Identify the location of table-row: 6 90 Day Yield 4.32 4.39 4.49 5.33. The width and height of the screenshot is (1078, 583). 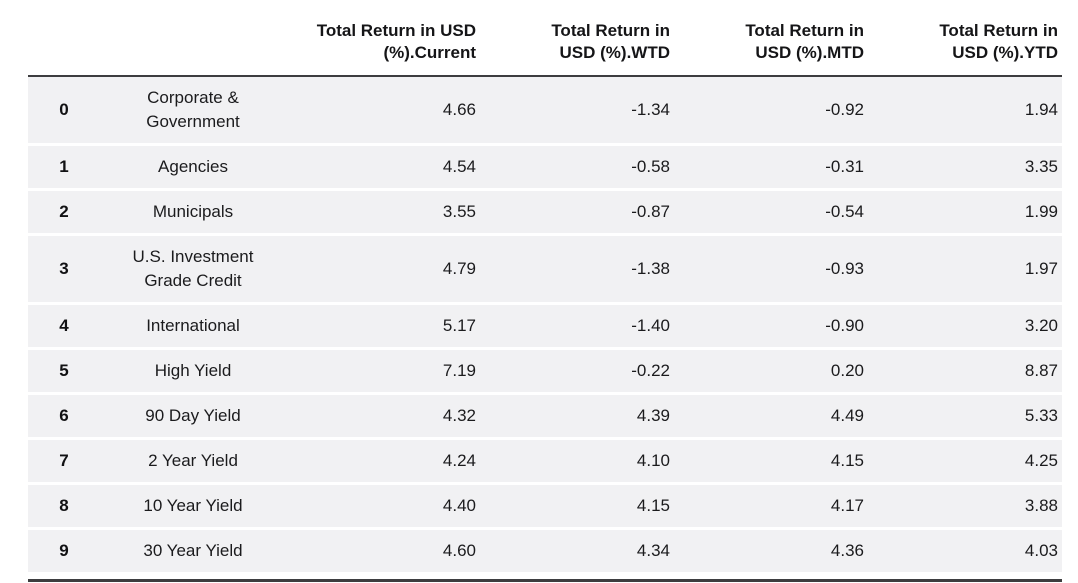
(545, 416).